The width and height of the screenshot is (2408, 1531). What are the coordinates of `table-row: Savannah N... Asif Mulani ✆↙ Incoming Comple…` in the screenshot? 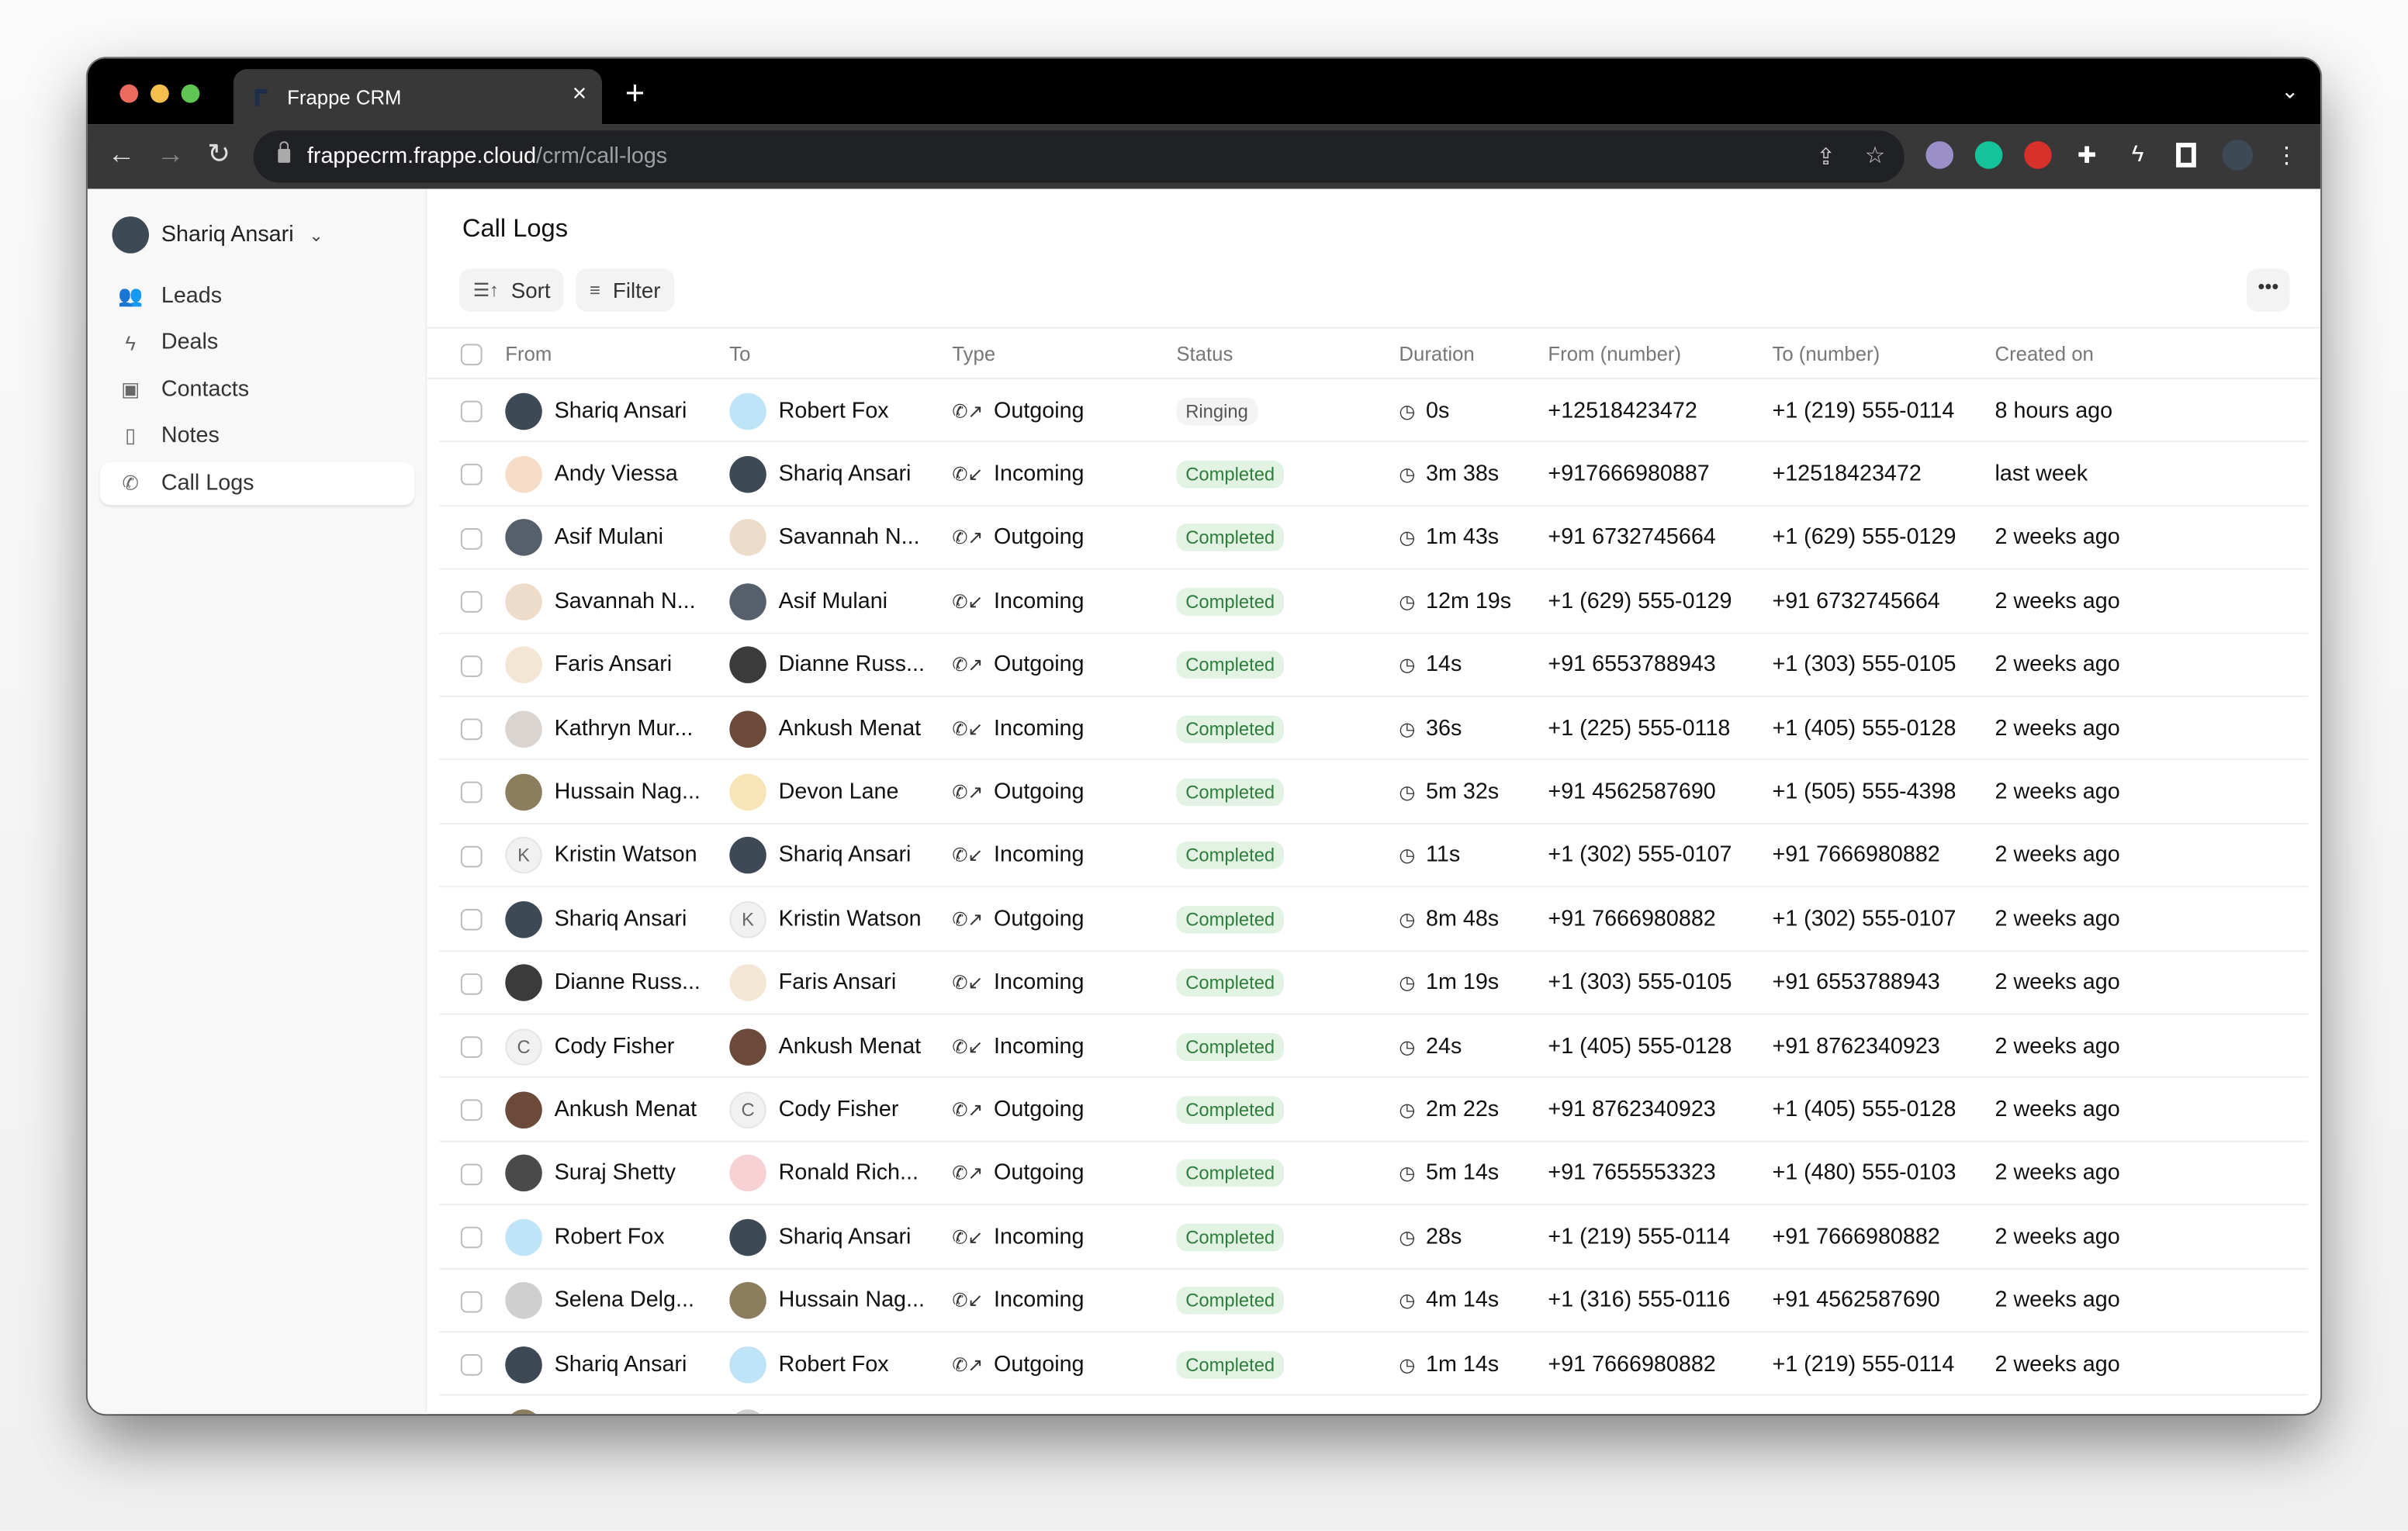 It's located at (1374, 602).